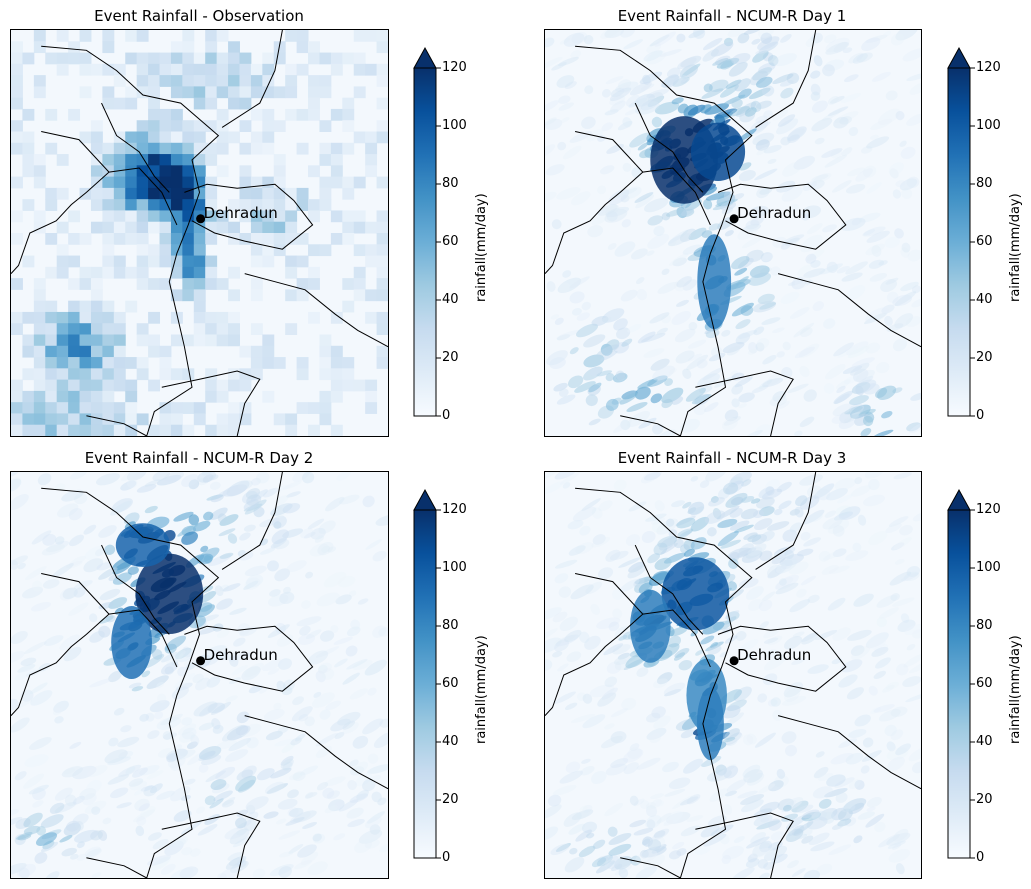 The width and height of the screenshot is (1031, 889). I want to click on colorbar-tick-label: 100, so click(454, 567).